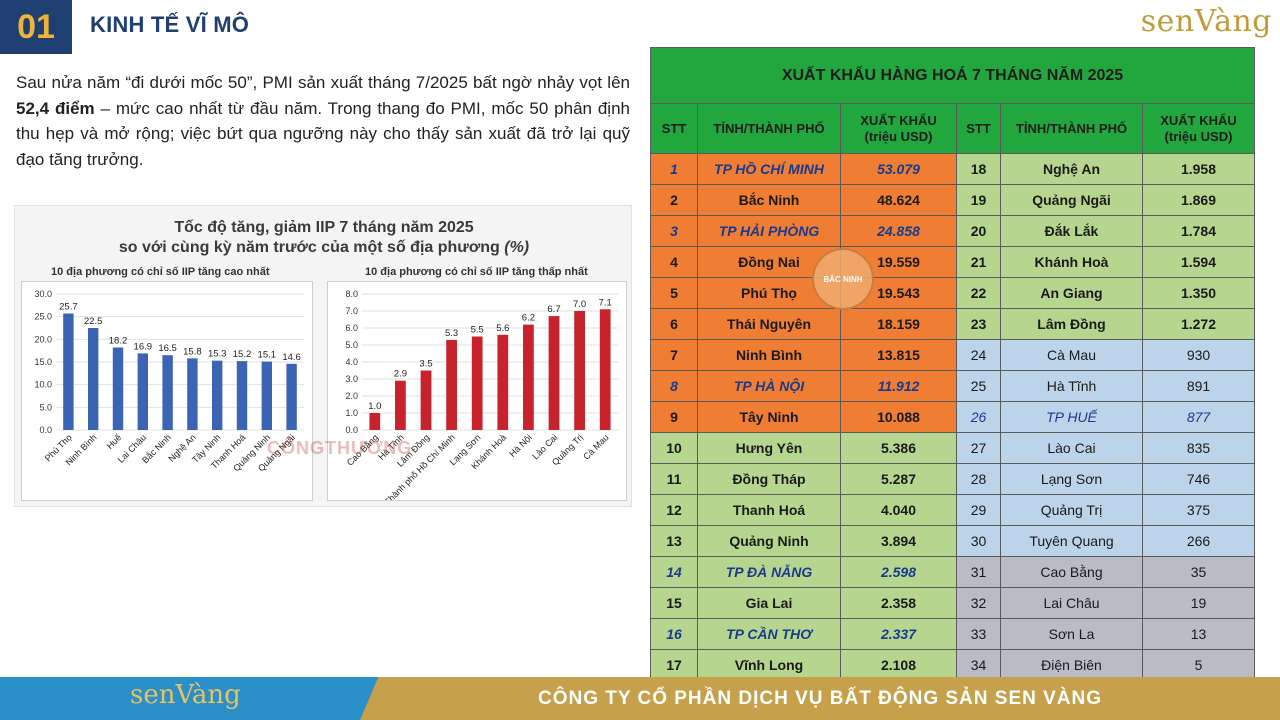 The height and width of the screenshot is (720, 1280). Describe the element at coordinates (45, 407) in the screenshot. I see `y-tick-label: 5.0` at that location.